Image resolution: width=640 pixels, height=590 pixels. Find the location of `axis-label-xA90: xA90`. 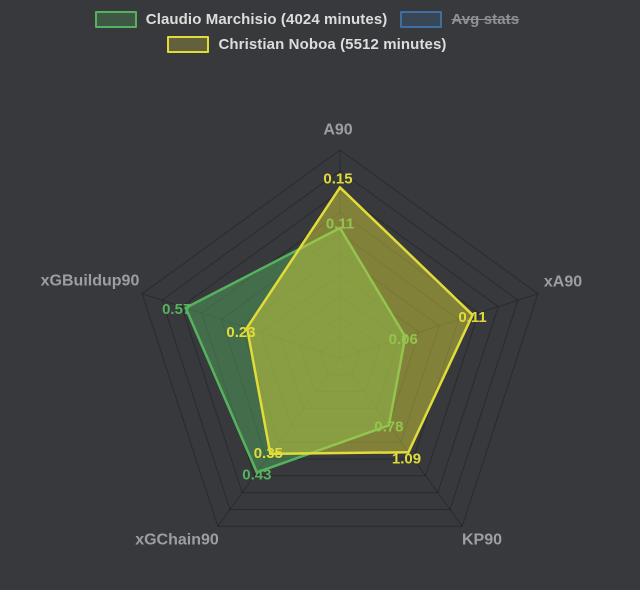

axis-label-xA90: xA90 is located at coordinates (563, 282).